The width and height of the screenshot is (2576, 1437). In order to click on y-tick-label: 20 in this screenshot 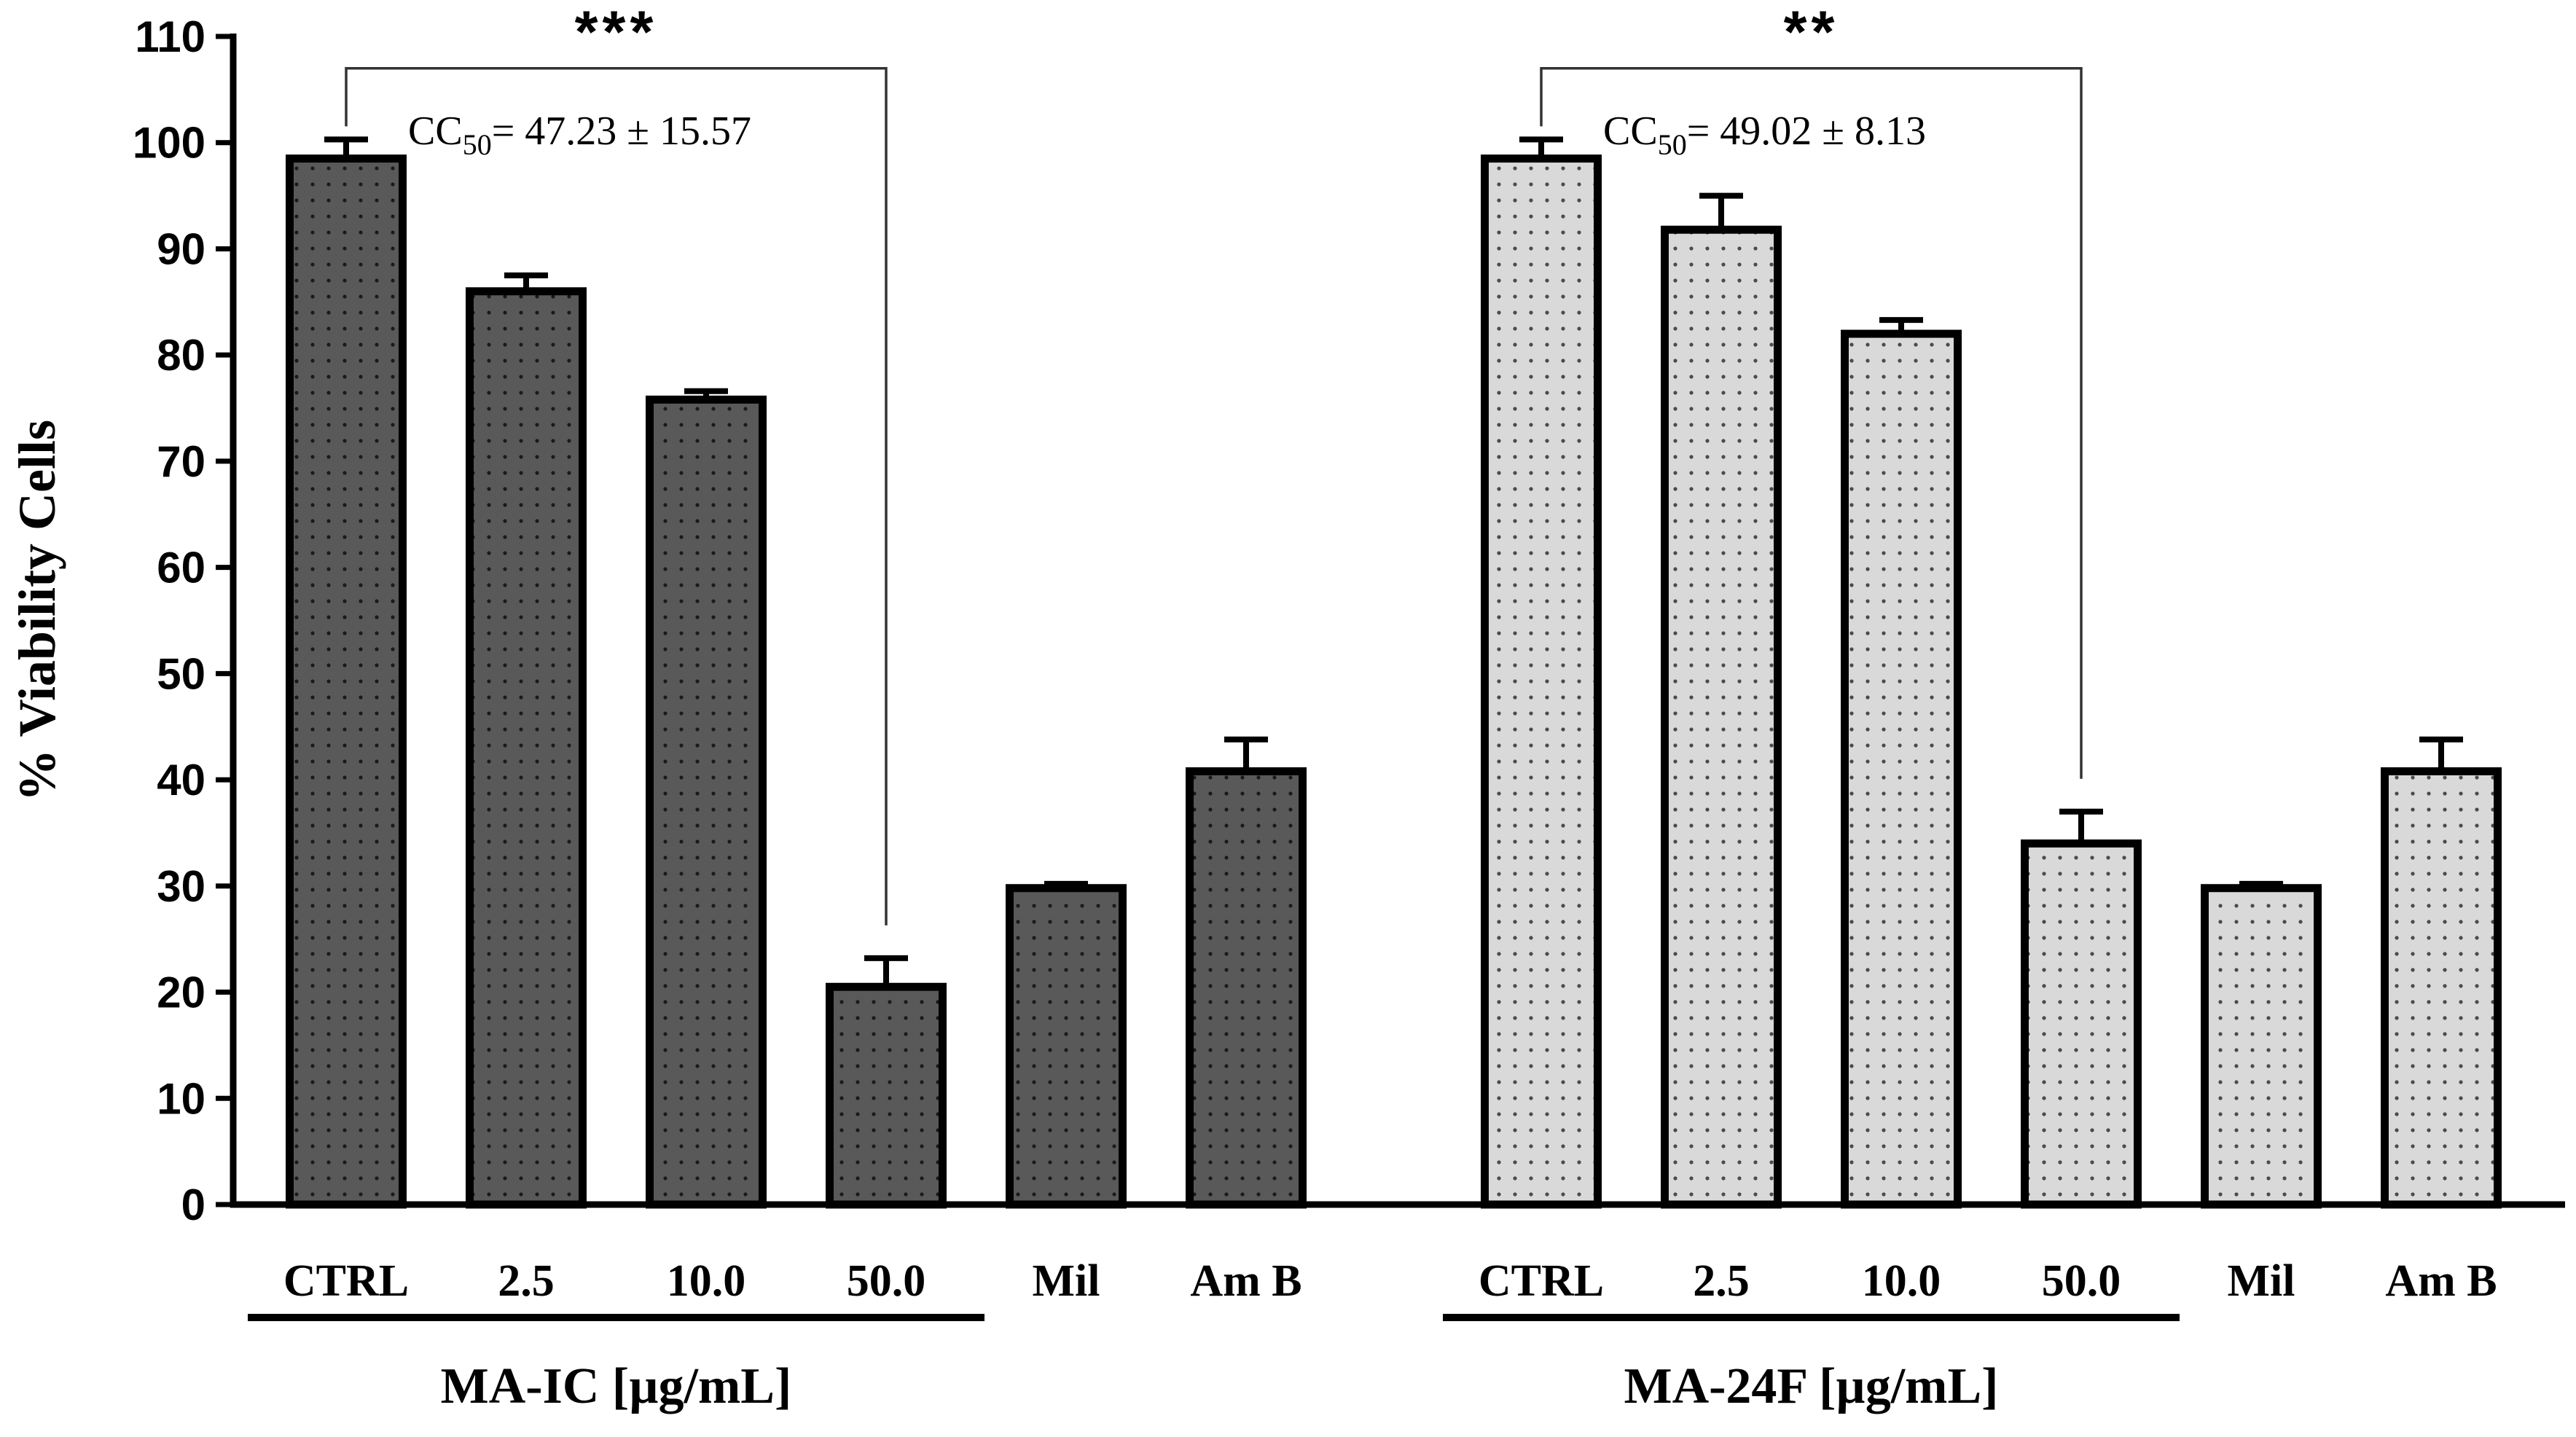, I will do `click(181, 993)`.